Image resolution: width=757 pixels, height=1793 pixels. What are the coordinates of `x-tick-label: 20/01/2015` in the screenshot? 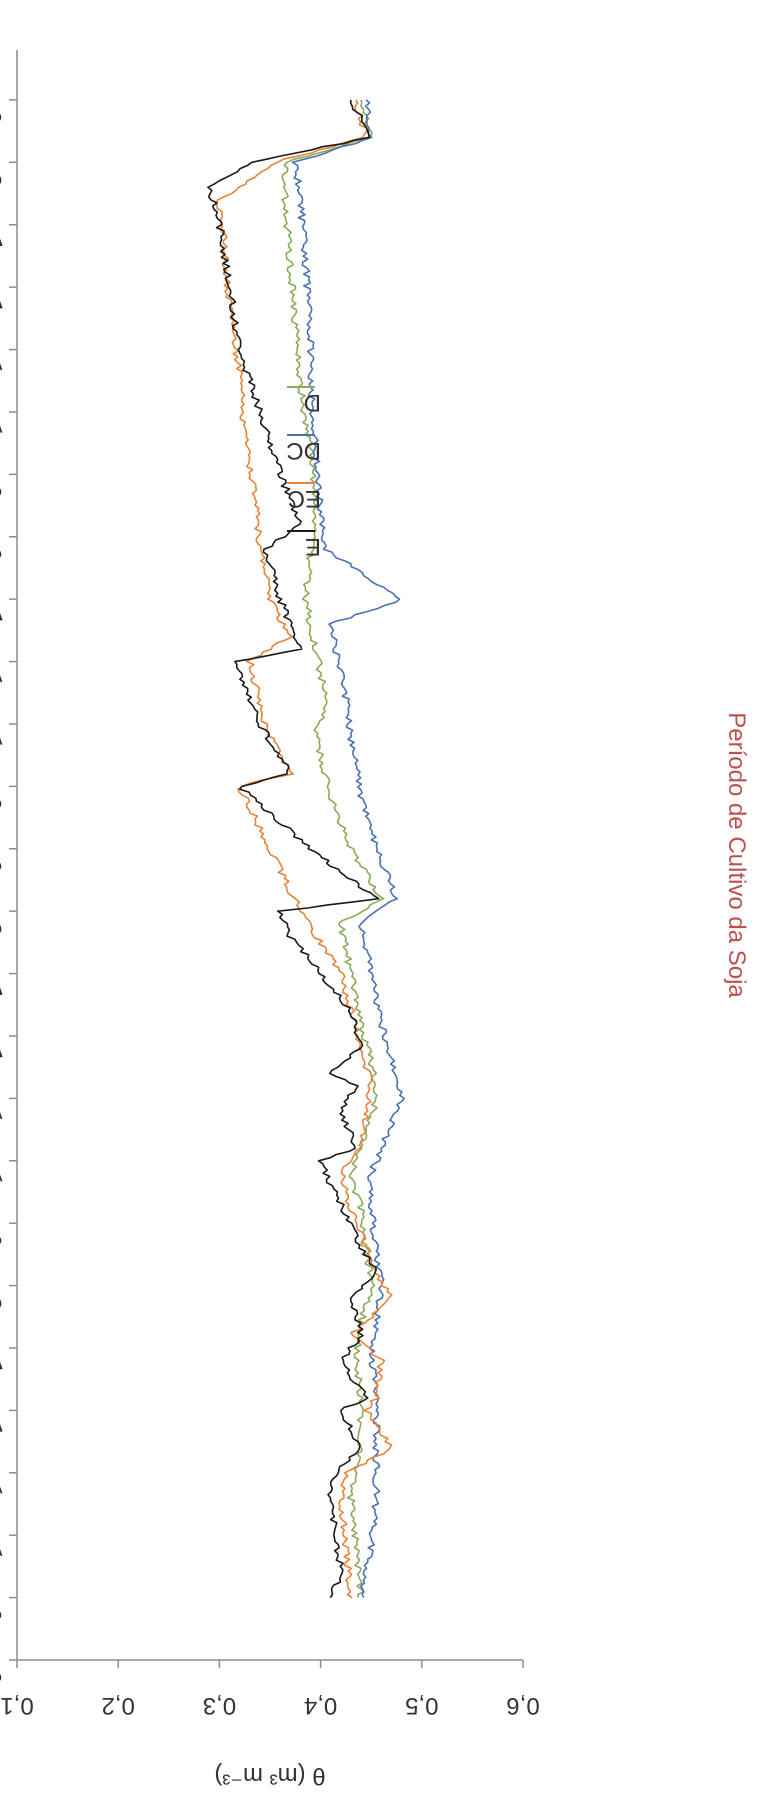 It's located at (4, 1004).